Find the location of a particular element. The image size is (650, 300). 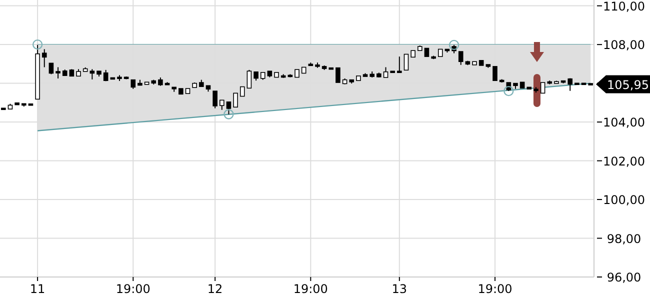

y-tick-label: 110,00 is located at coordinates (624, 7).